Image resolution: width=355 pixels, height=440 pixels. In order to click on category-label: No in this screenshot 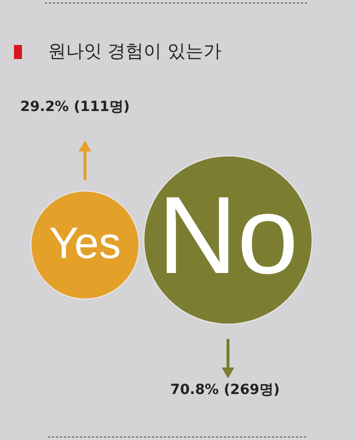, I will do `click(228, 235)`.